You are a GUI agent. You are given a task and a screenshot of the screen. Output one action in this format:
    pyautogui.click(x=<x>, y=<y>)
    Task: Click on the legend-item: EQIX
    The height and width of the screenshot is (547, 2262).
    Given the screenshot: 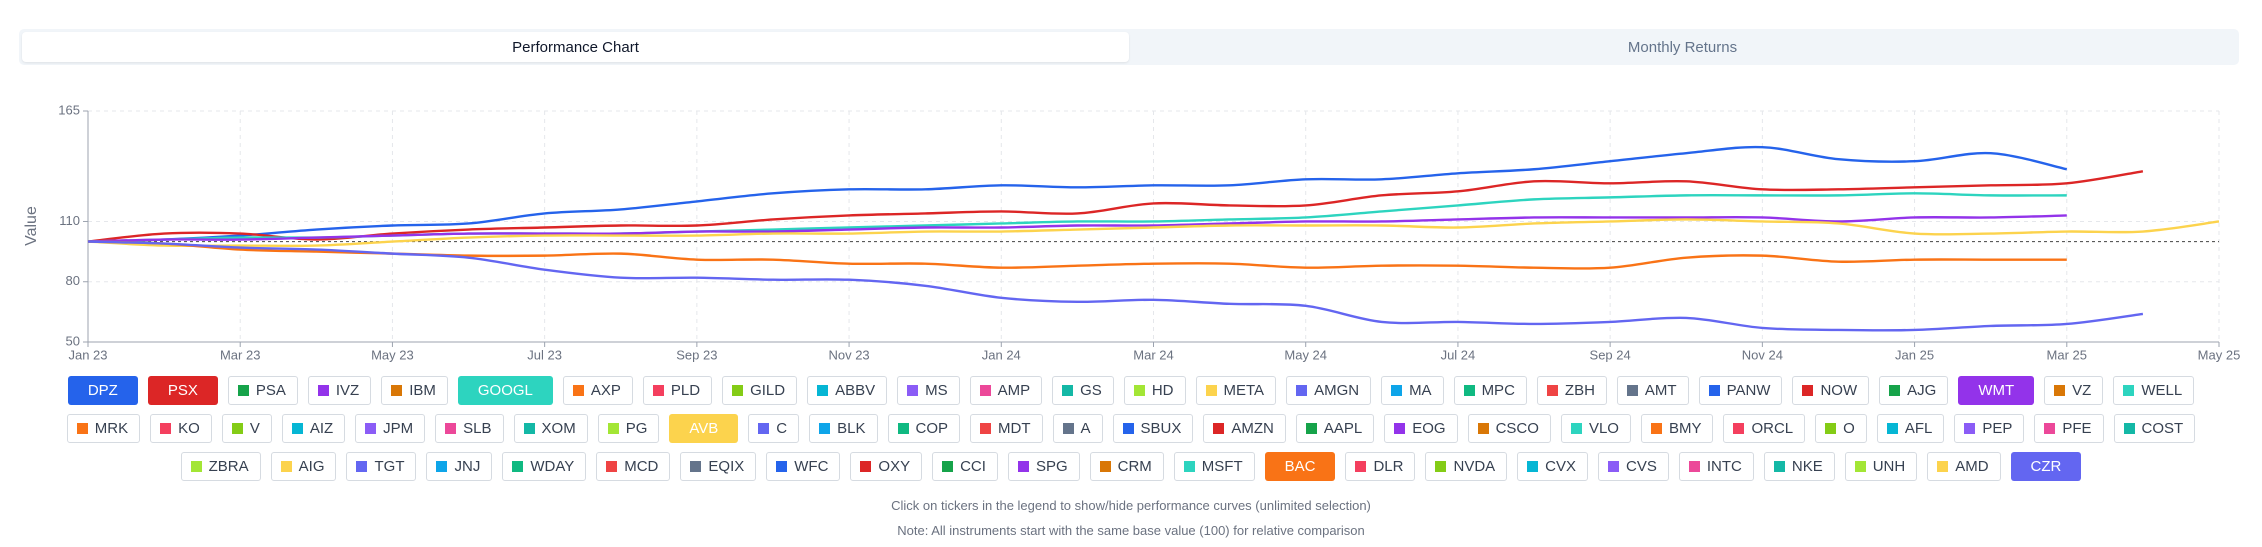 What is the action you would take?
    pyautogui.click(x=718, y=466)
    